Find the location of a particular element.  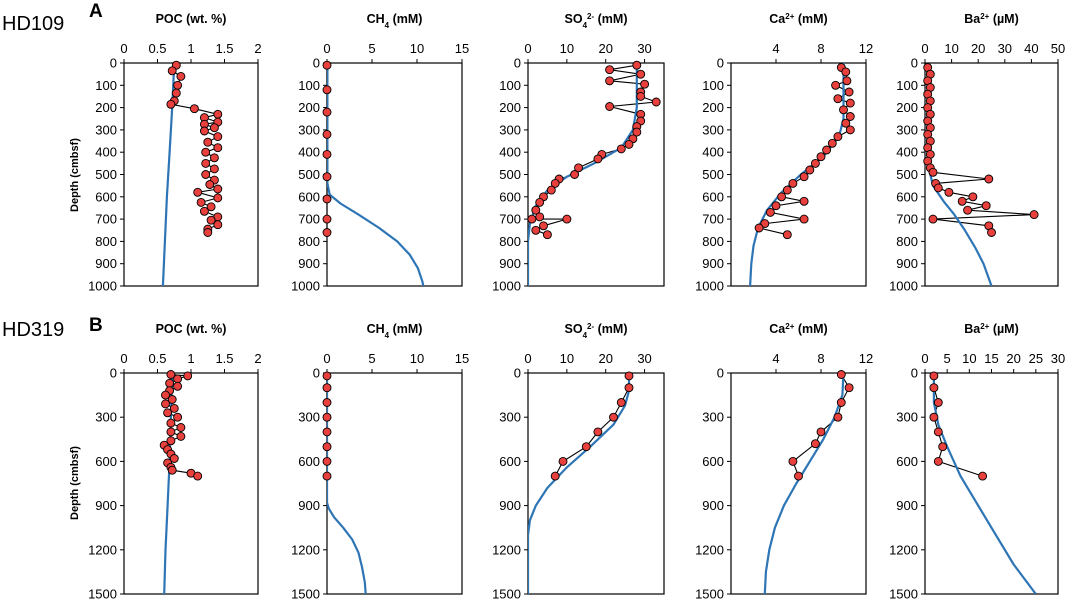

y-tick-label: 300 is located at coordinates (907, 129).